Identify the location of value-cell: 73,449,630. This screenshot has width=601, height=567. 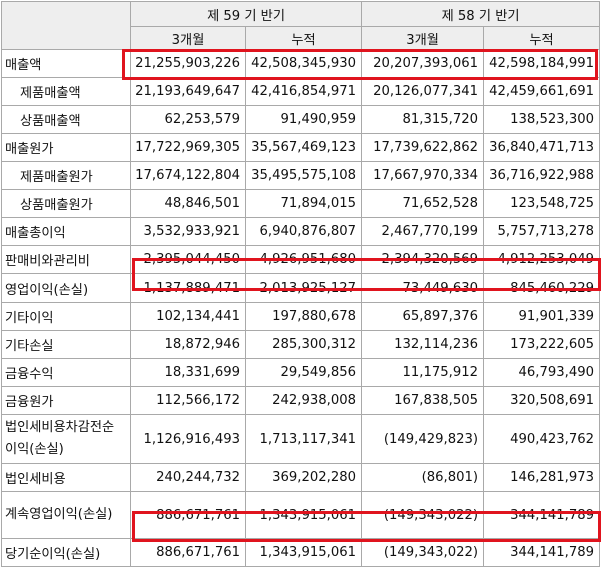
(423, 288).